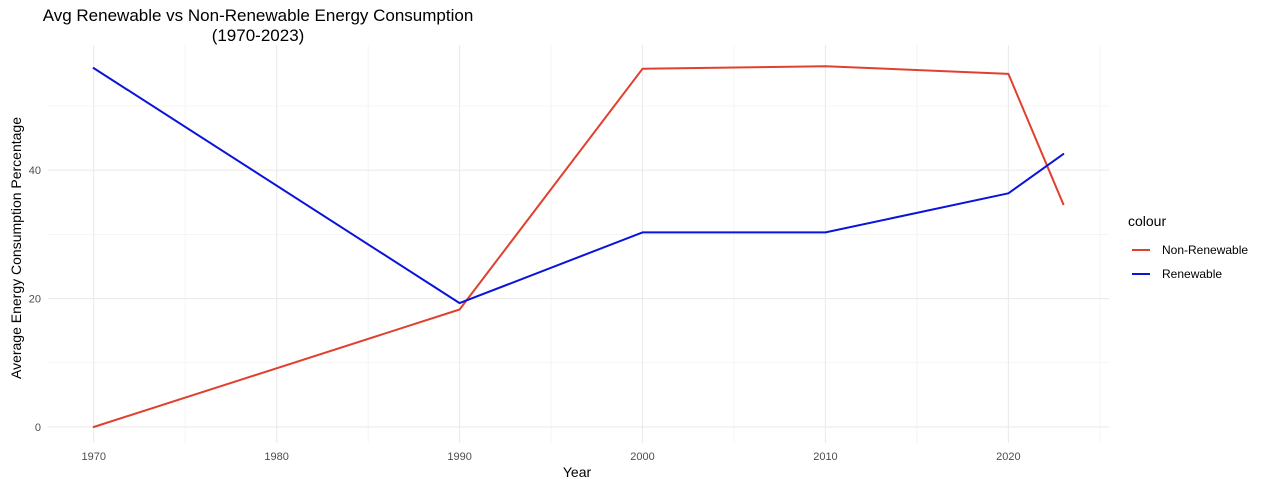  I want to click on y-tick-label: 0, so click(38, 428).